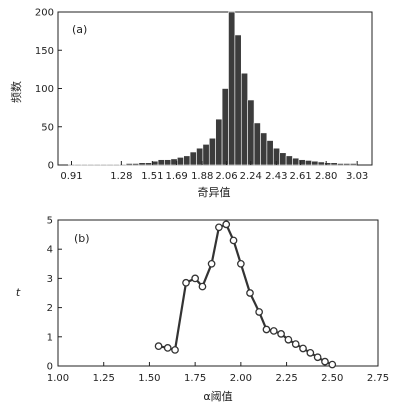  What do you see at coordinates (176, 176) in the screenshot?
I see `histogram-x-tick-label: 1.69` at bounding box center [176, 176].